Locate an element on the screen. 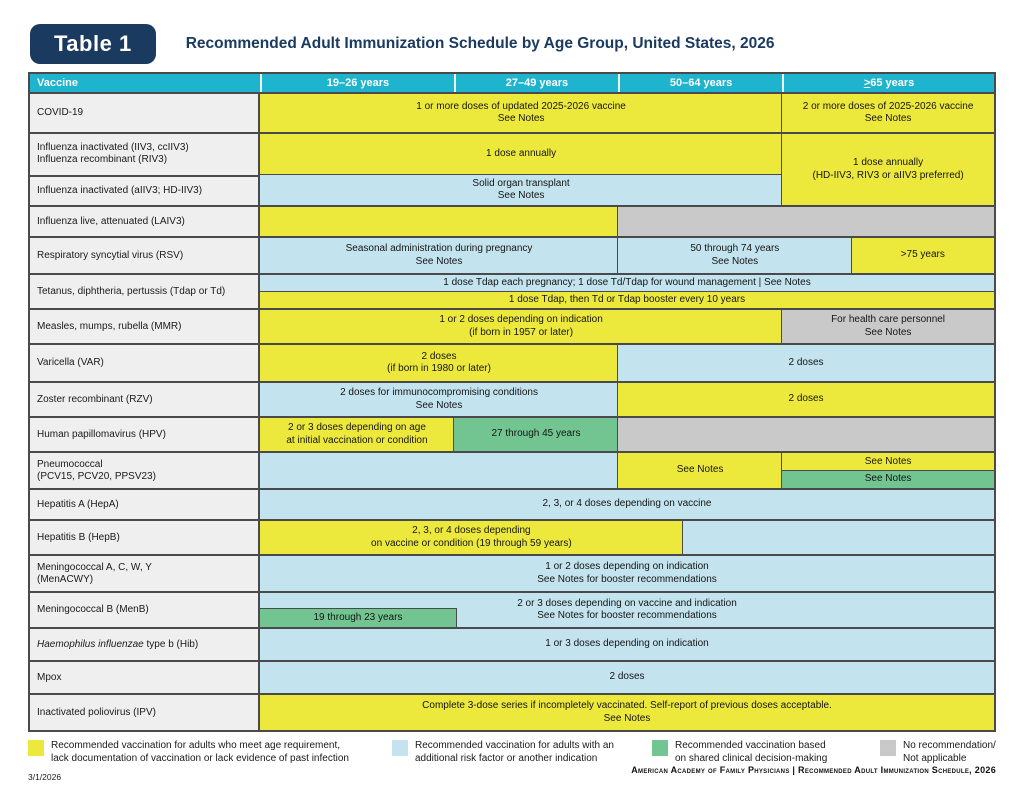 The width and height of the screenshot is (1024, 791). text-line: Varicella (VAR) is located at coordinates (70, 362).